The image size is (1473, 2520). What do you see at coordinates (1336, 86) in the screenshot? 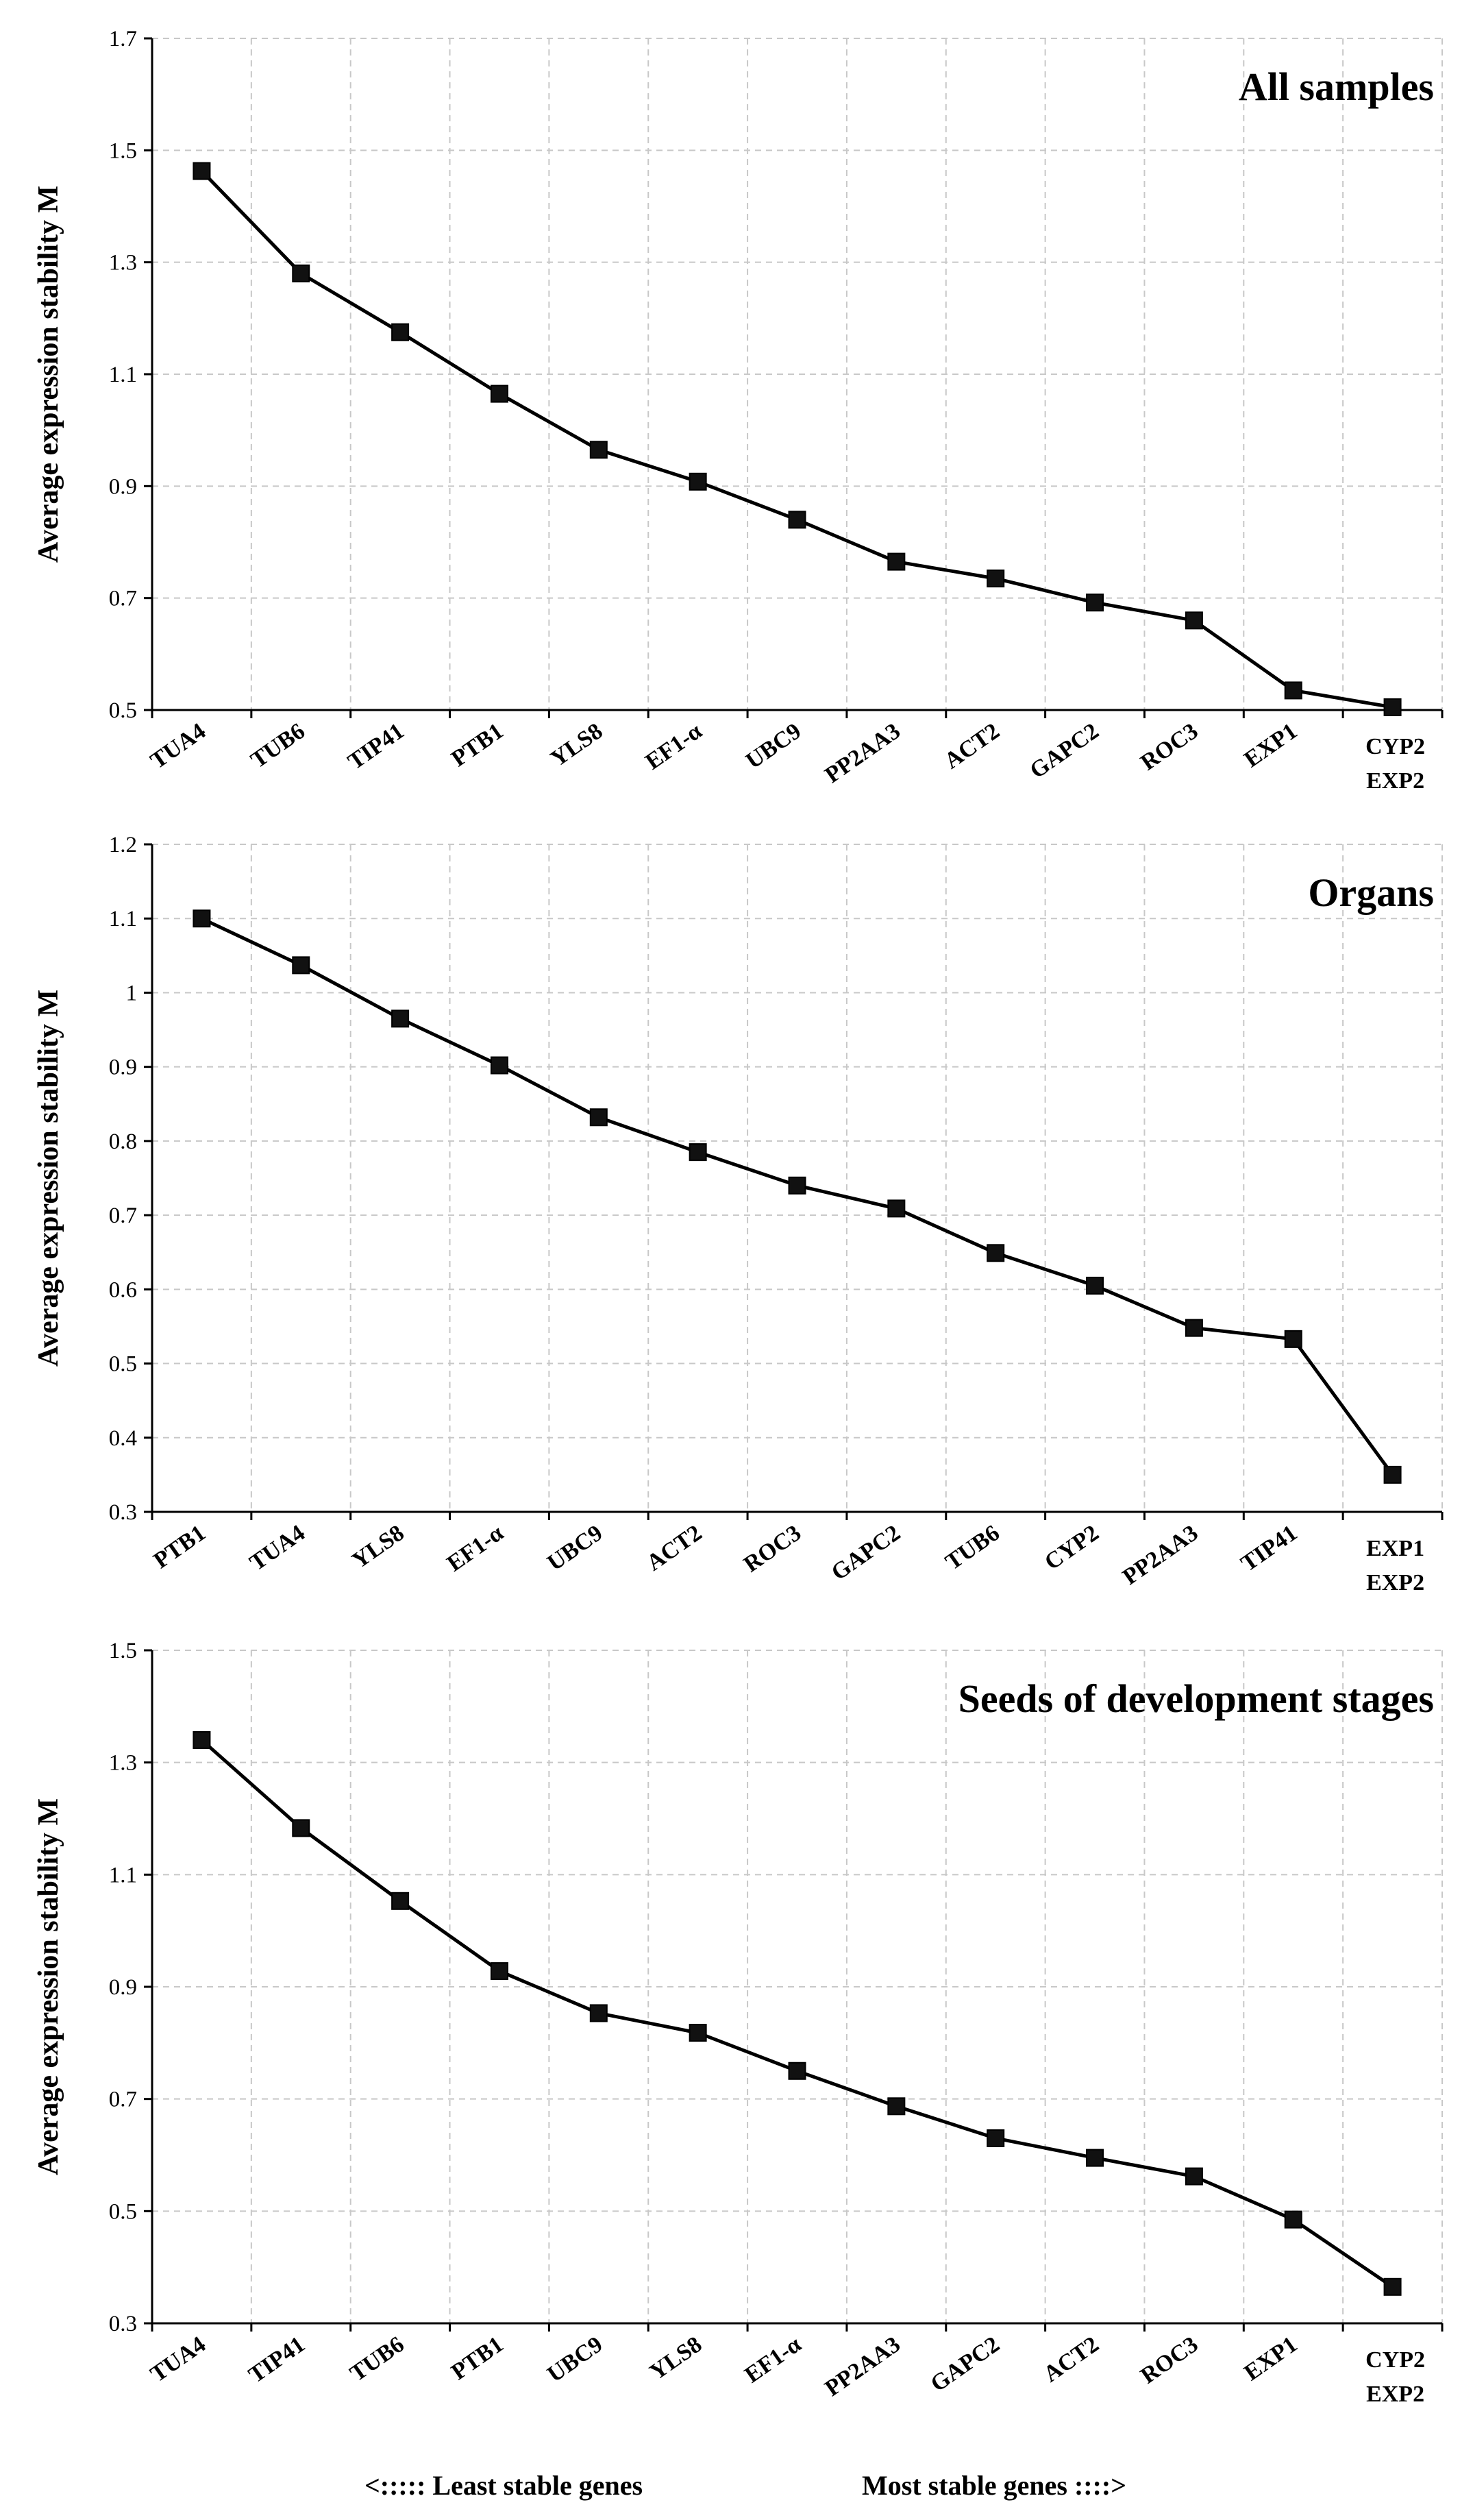
I see `panel-title: All samples` at bounding box center [1336, 86].